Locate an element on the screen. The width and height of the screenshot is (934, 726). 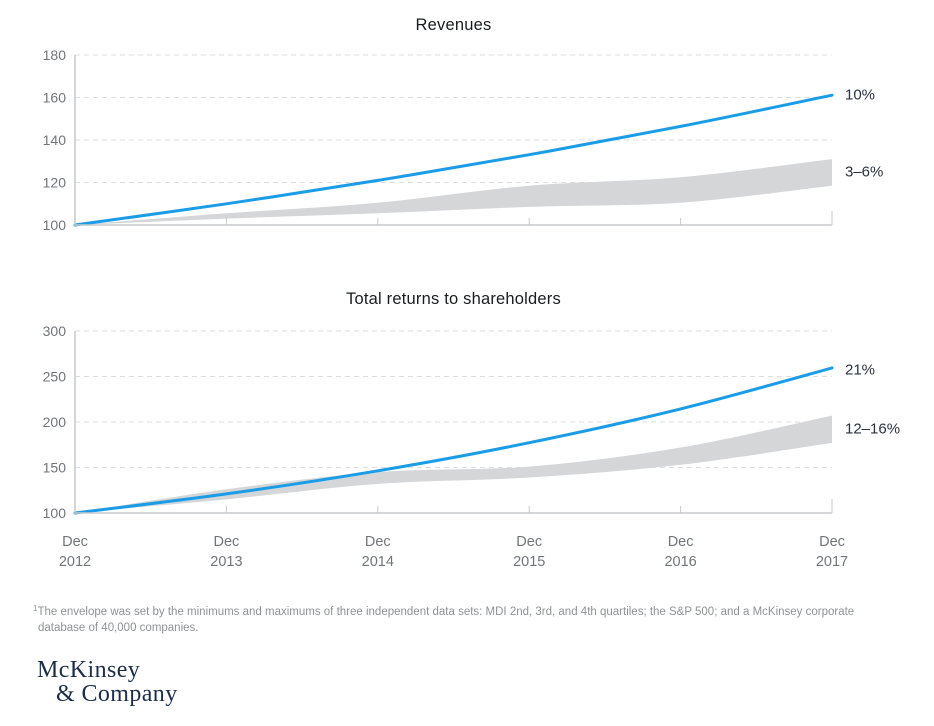
x-axis-label: Dec 2013 is located at coordinates (226, 552).